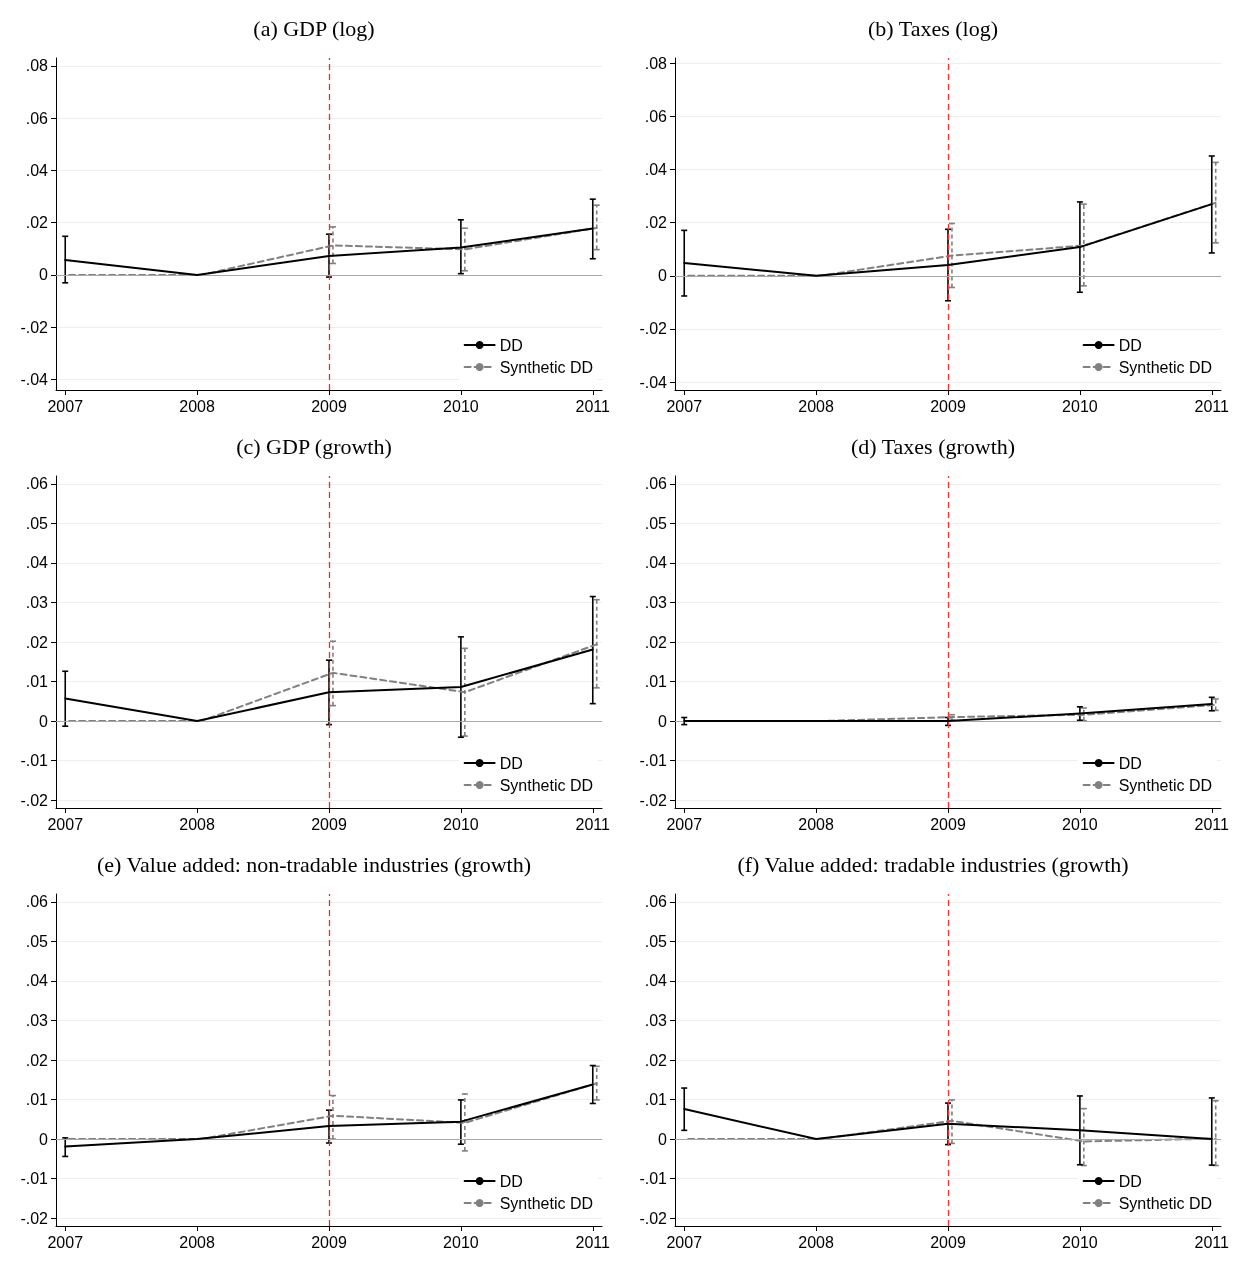 This screenshot has width=1247, height=1283. What do you see at coordinates (314, 446) in the screenshot?
I see `chart-title: (c) GDP (growth)` at bounding box center [314, 446].